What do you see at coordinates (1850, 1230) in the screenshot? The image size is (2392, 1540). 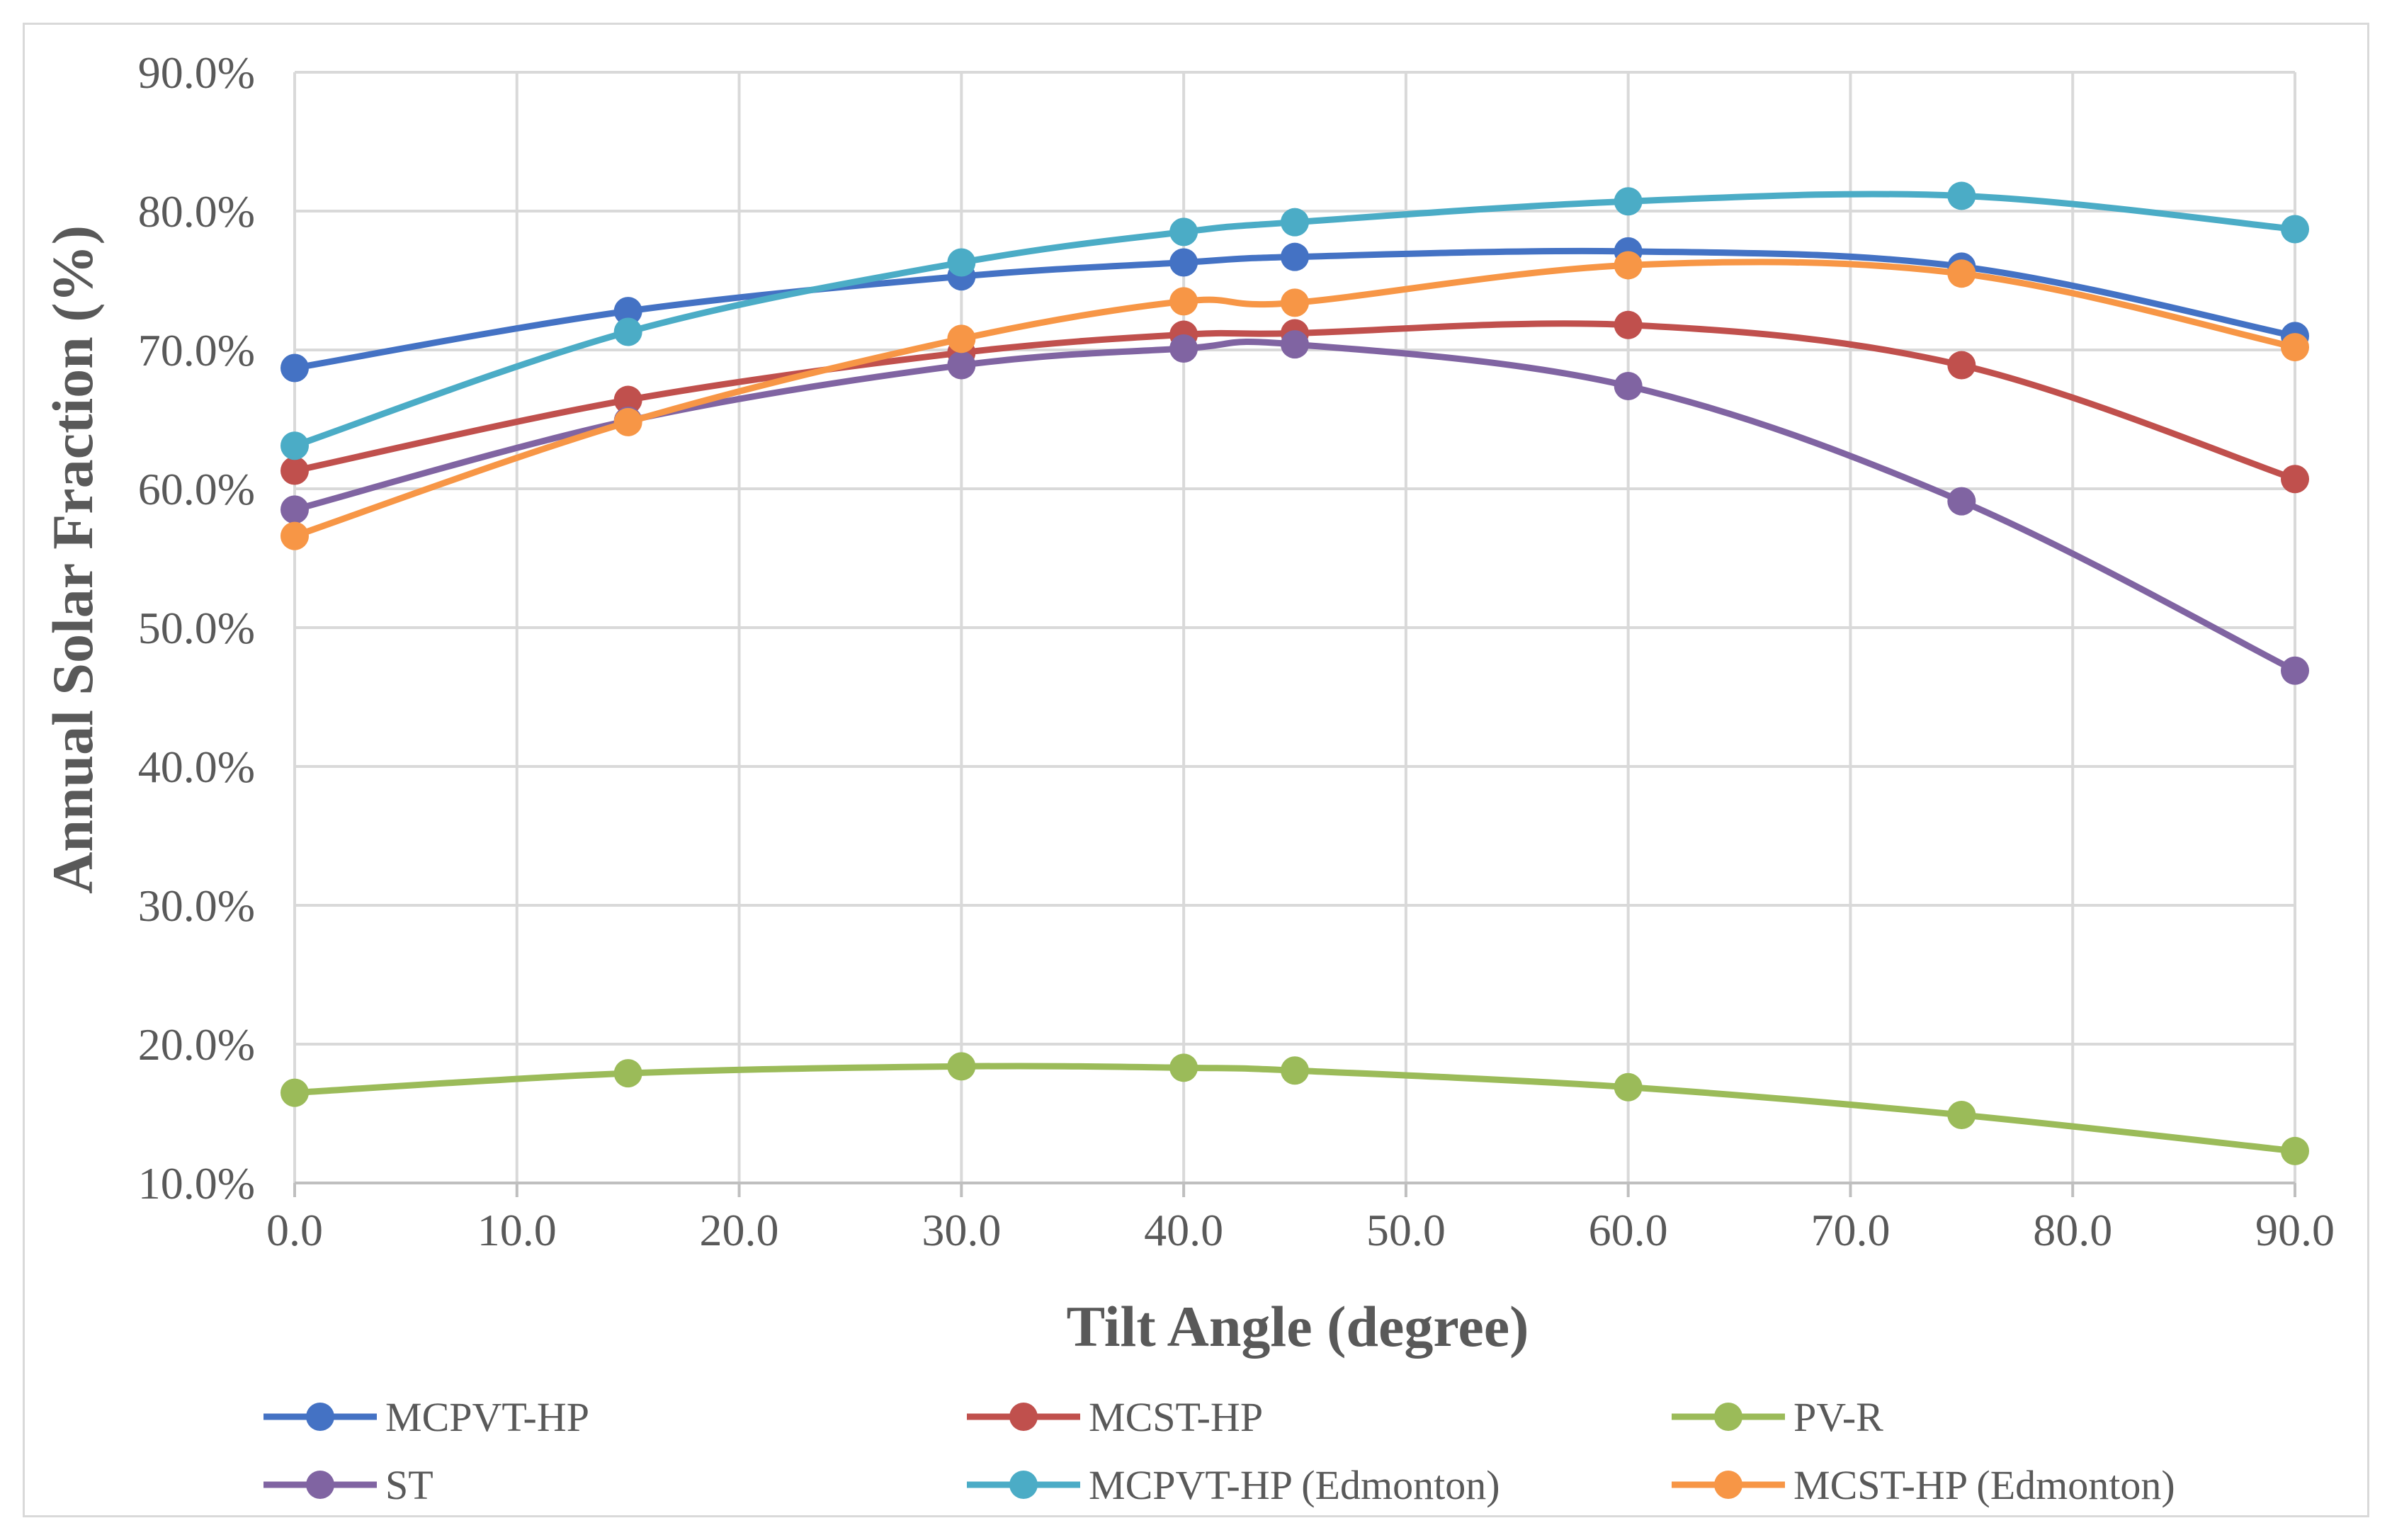 I see `x-tick-label: 70.0` at bounding box center [1850, 1230].